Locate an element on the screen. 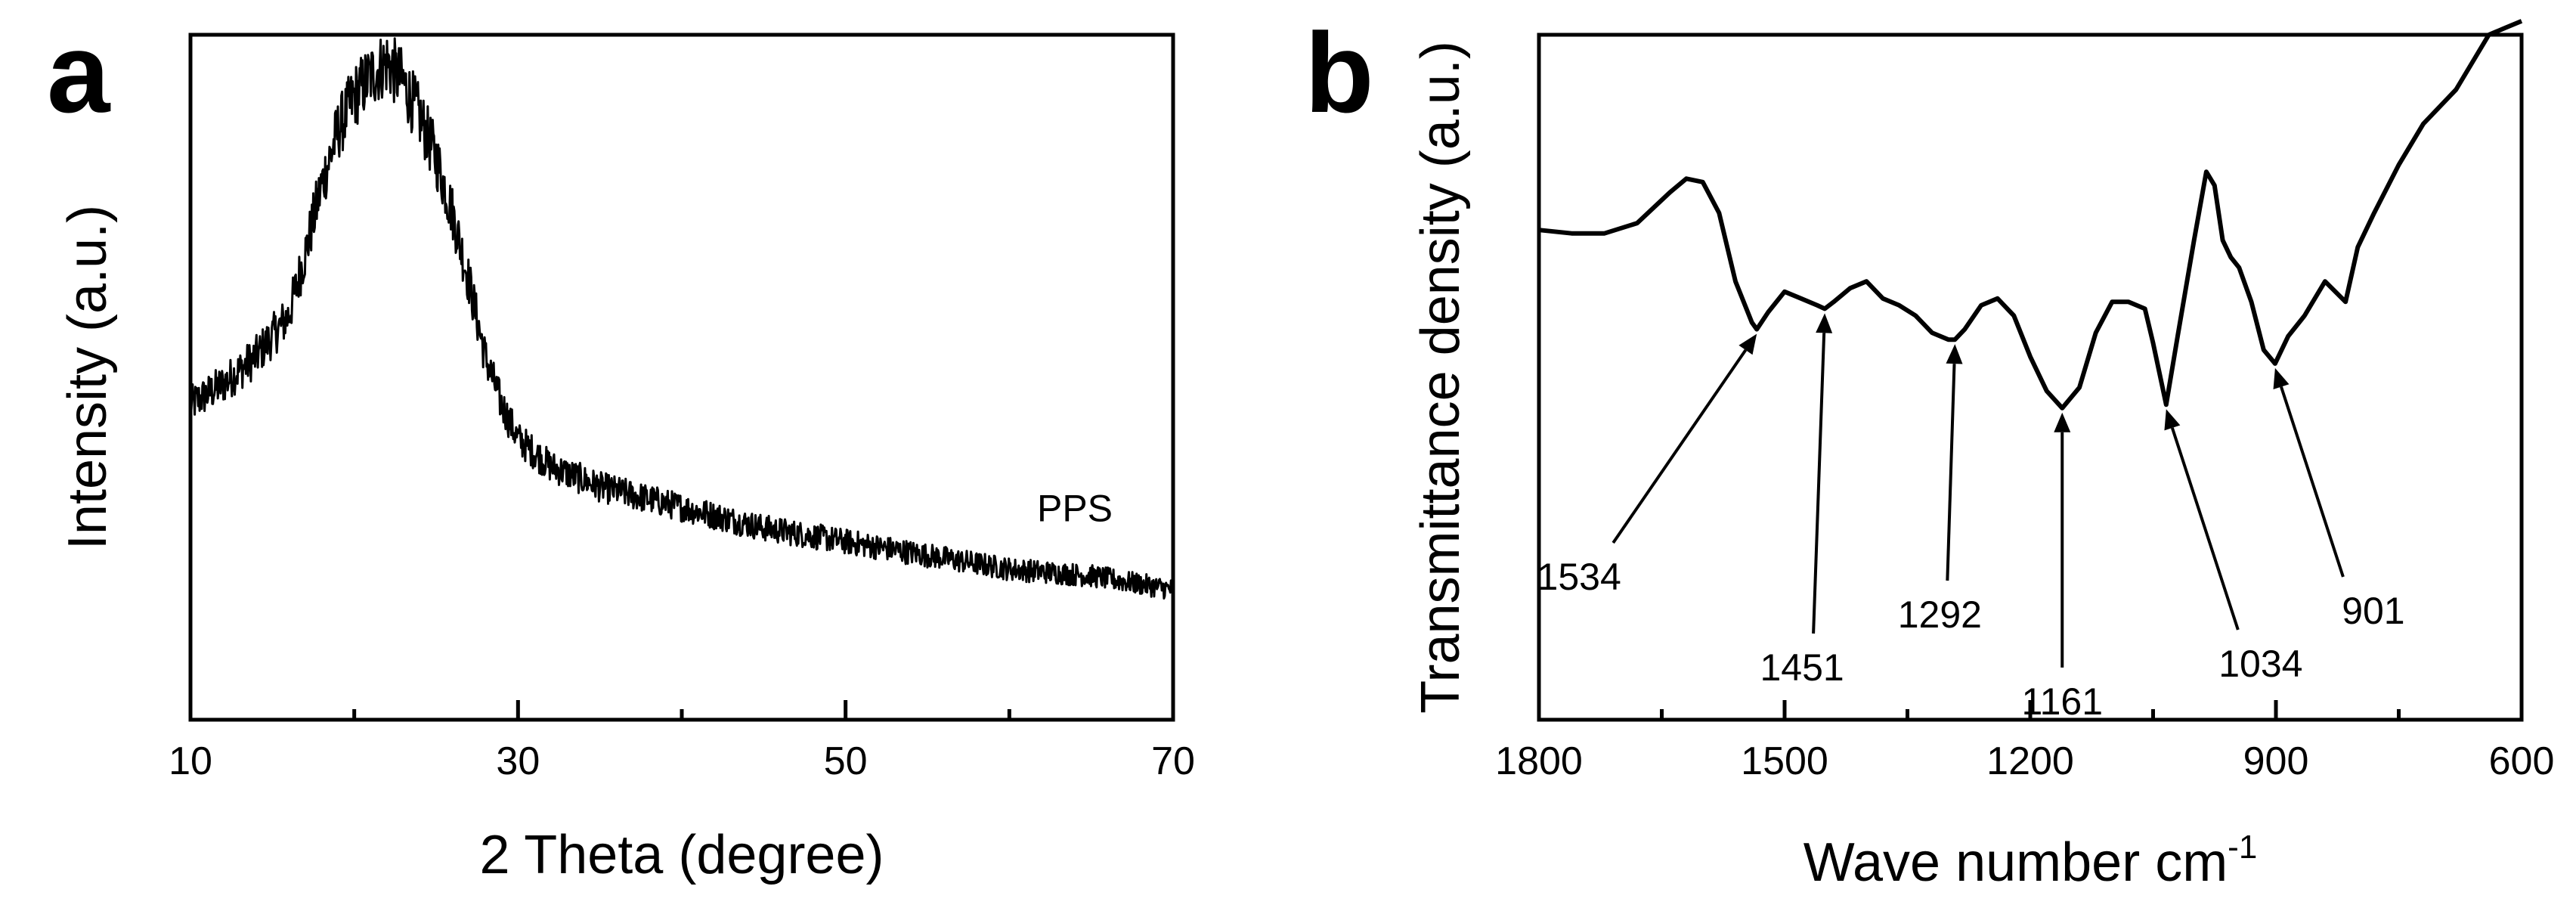 Image resolution: width=2576 pixels, height=911 pixels. panel-b-tick-label: 900 is located at coordinates (2276, 761).